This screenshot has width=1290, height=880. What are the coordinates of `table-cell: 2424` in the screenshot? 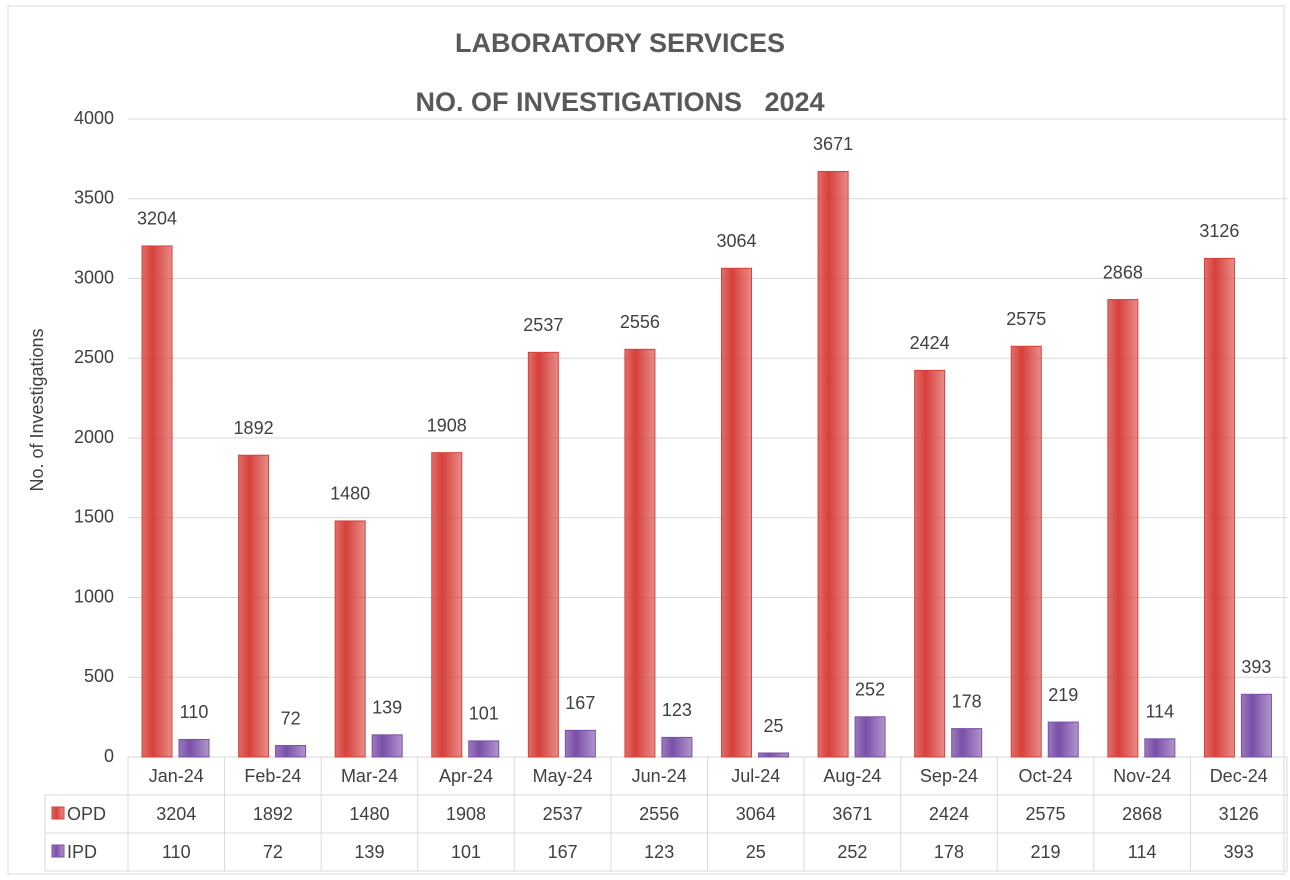 It's located at (949, 814).